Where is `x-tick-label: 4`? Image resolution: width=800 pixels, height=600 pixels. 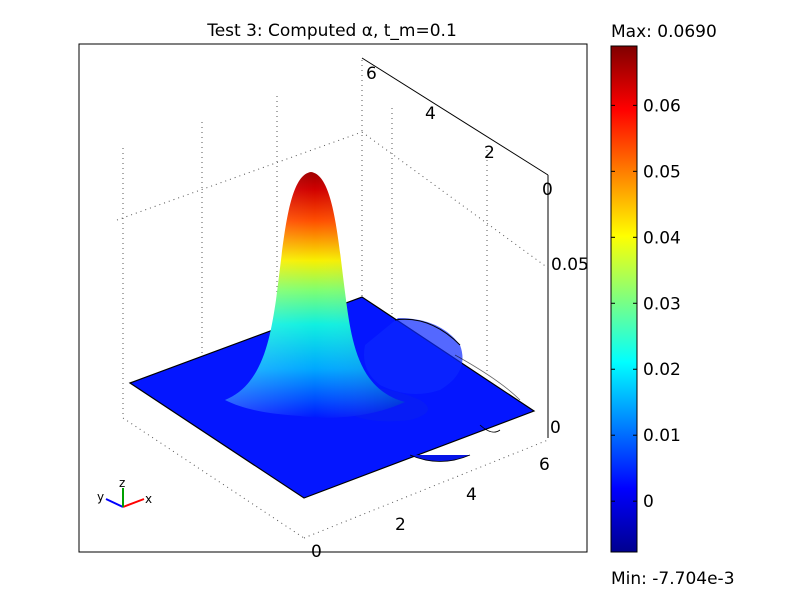 x-tick-label: 4 is located at coordinates (471, 495).